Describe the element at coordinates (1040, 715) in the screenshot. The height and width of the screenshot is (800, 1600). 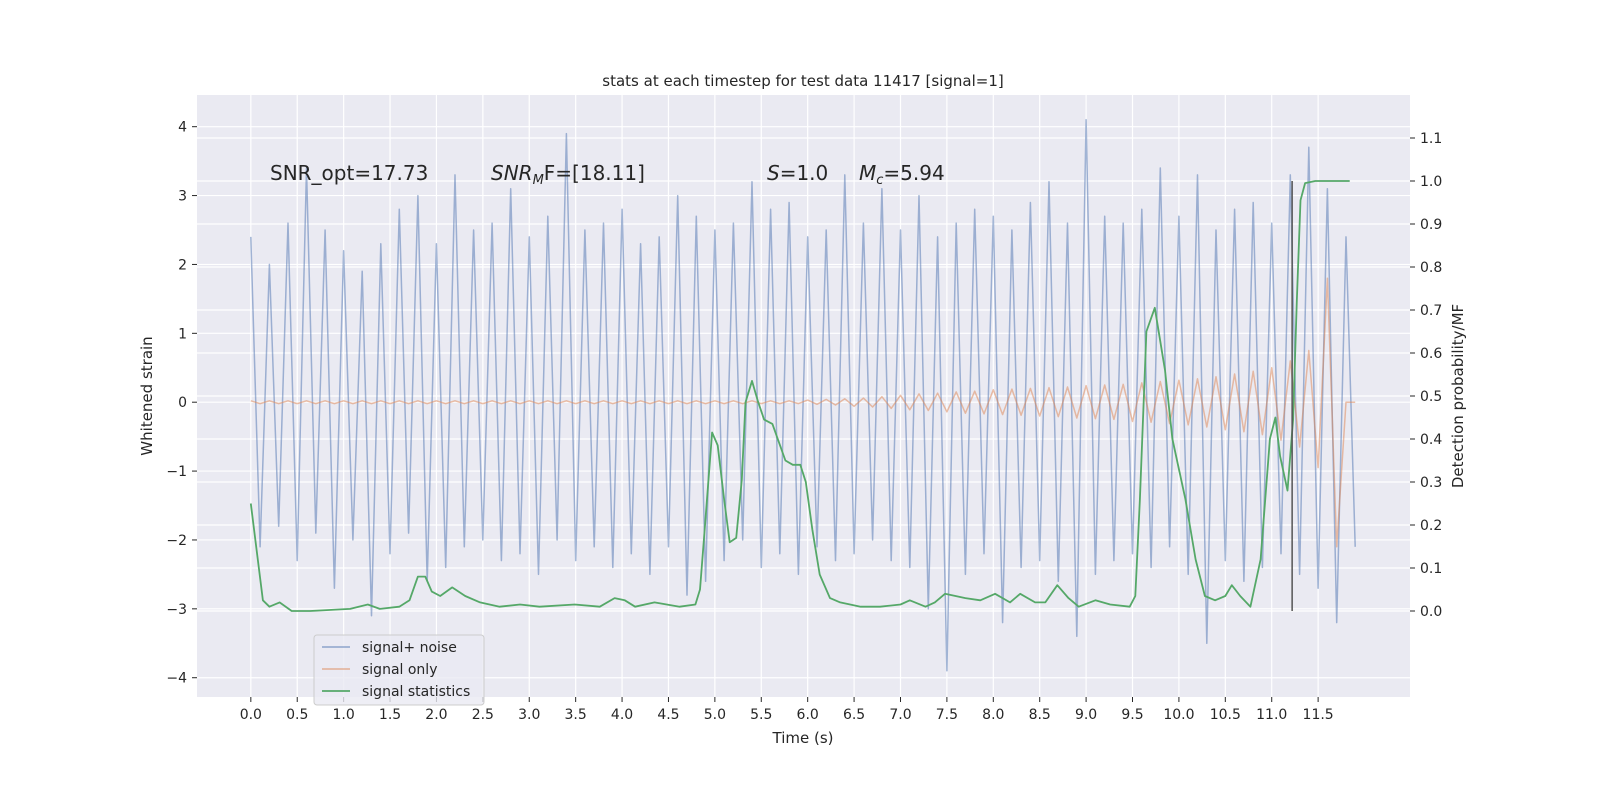
I see `x-tick-label: 8.5` at that location.